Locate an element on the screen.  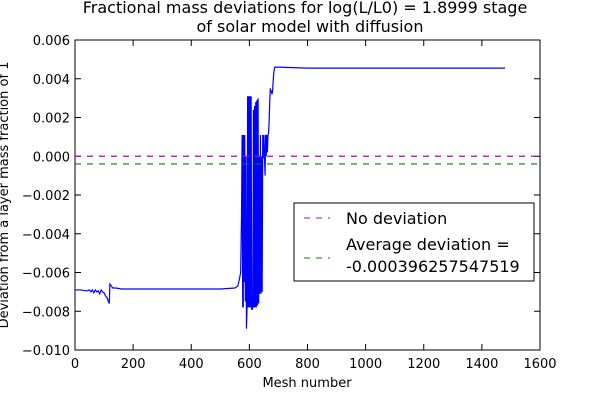
legend-label-no-deviation: No deviation is located at coordinates (396, 218).